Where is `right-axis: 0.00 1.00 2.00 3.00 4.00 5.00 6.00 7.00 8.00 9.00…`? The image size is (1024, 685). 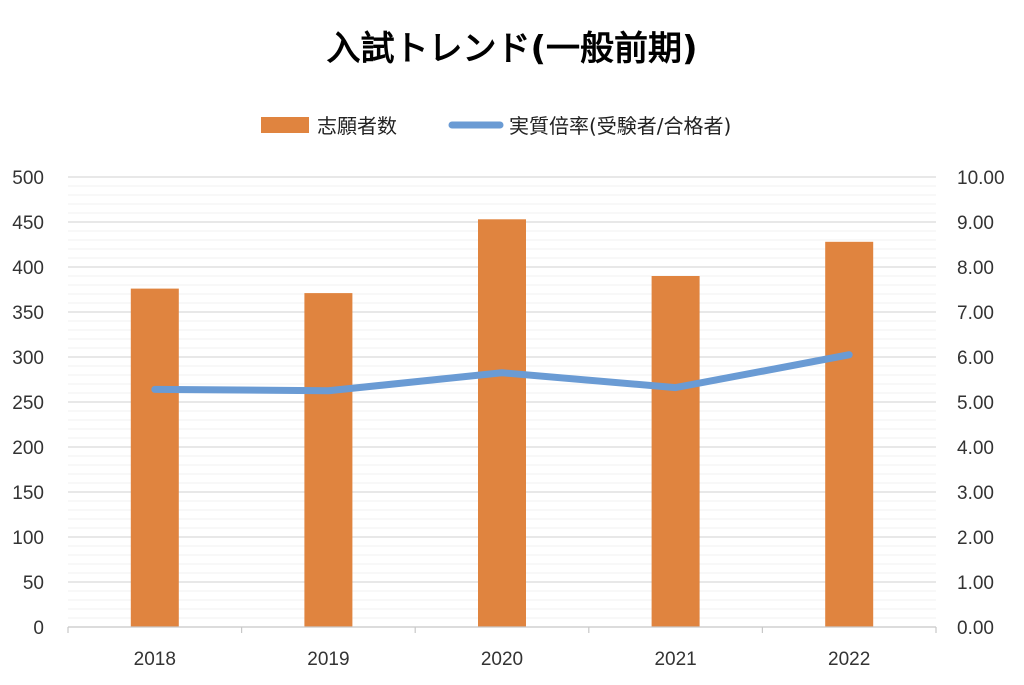 right-axis: 0.00 1.00 2.00 3.00 4.00 5.00 6.00 7.00 8.00 9.00… is located at coordinates (981, 403).